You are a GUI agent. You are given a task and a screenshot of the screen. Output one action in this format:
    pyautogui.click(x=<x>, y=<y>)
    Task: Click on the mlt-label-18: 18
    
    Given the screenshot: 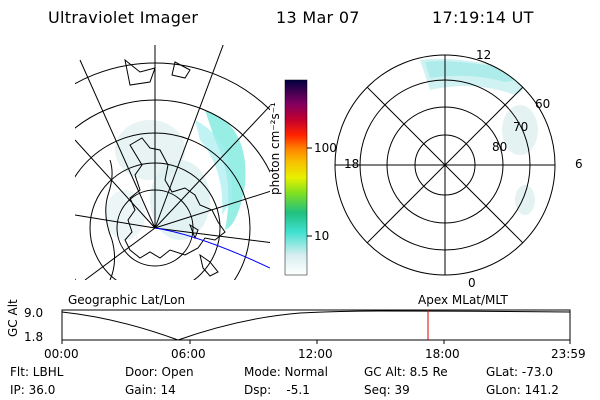 What is the action you would take?
    pyautogui.click(x=352, y=164)
    